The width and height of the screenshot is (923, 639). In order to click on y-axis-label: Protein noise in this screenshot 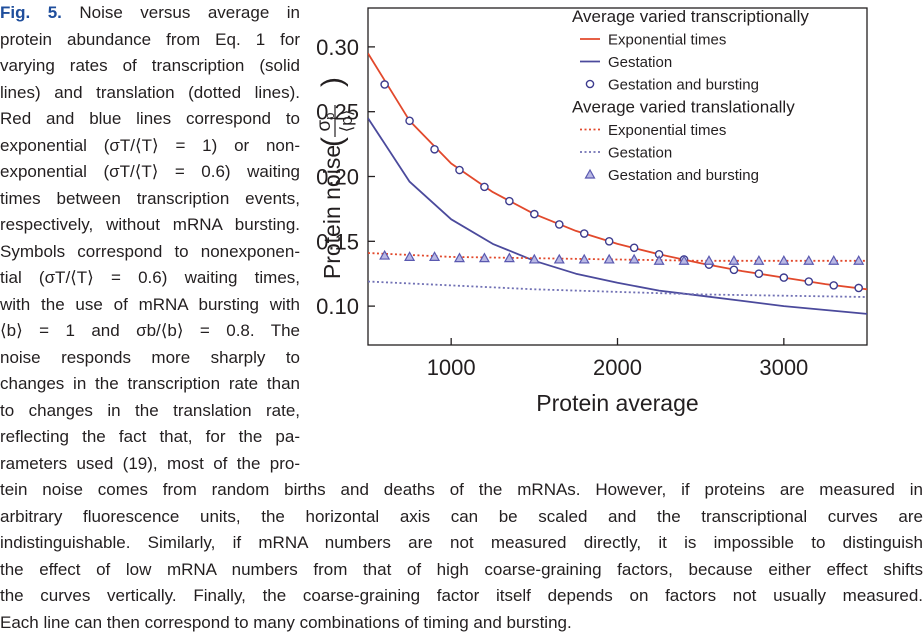, I will do `click(332, 212)`.